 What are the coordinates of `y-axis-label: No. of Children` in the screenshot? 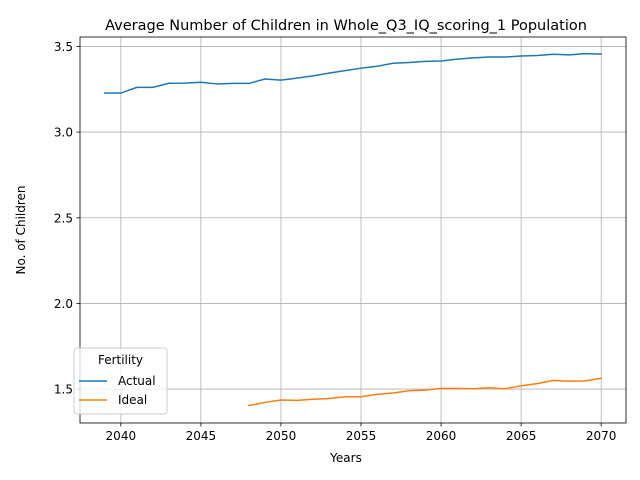 It's located at (21, 229).